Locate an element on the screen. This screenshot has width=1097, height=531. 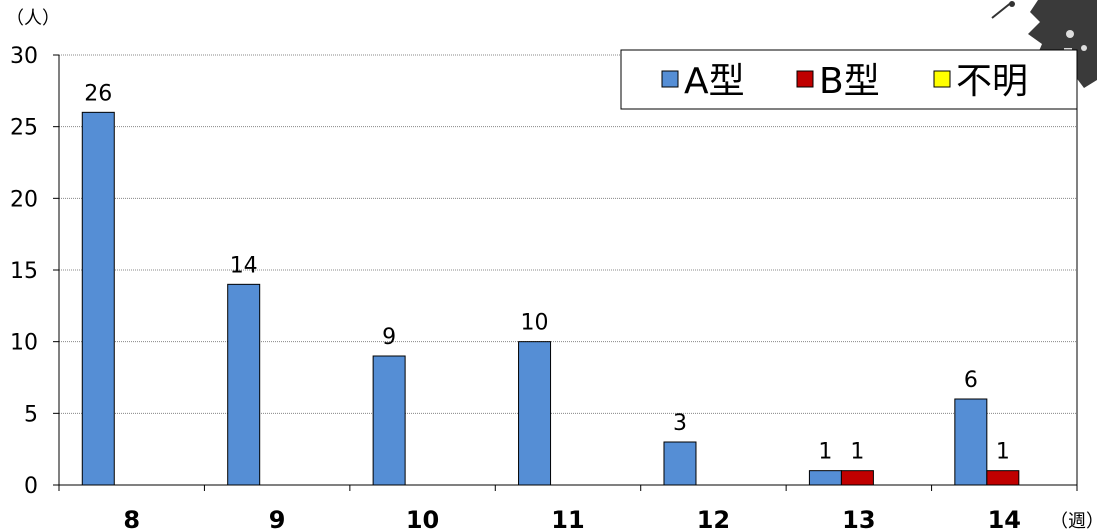
y-axis-unit: （人） is located at coordinates (33, 18).